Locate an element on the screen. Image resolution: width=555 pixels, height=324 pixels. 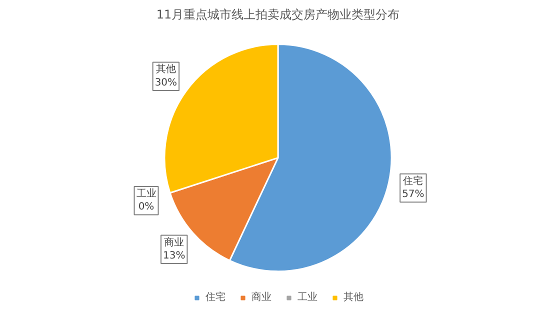
category-label: 工业 is located at coordinates (146, 194).